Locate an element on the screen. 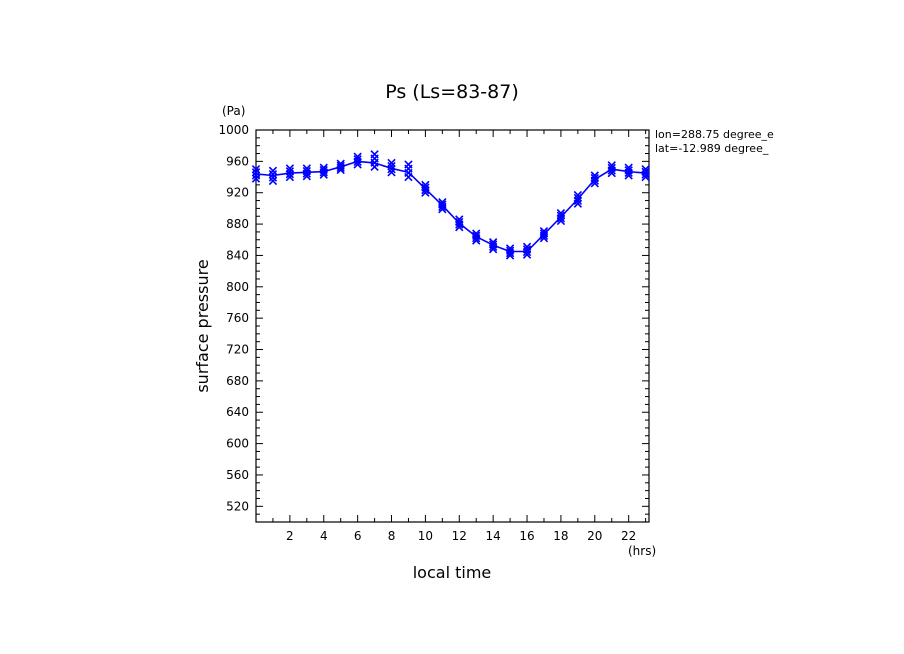 This screenshot has width=904, height=654. y-tick-label: 880 is located at coordinates (237, 224).